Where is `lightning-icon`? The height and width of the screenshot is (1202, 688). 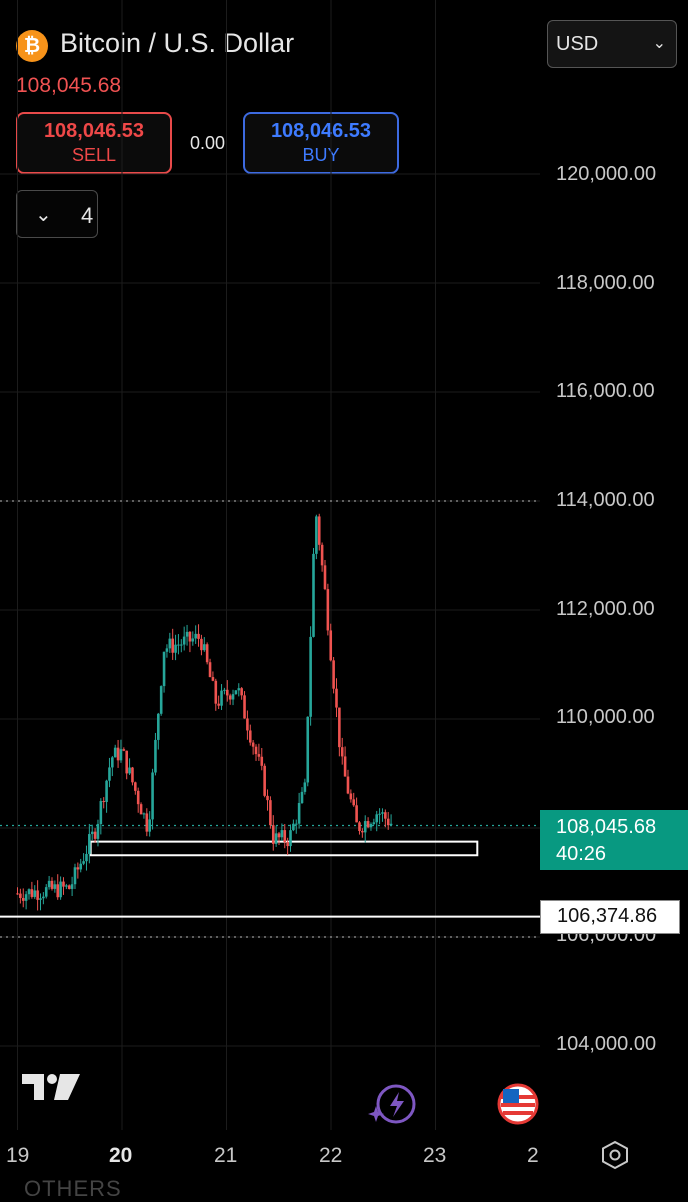 lightning-icon is located at coordinates (394, 1104).